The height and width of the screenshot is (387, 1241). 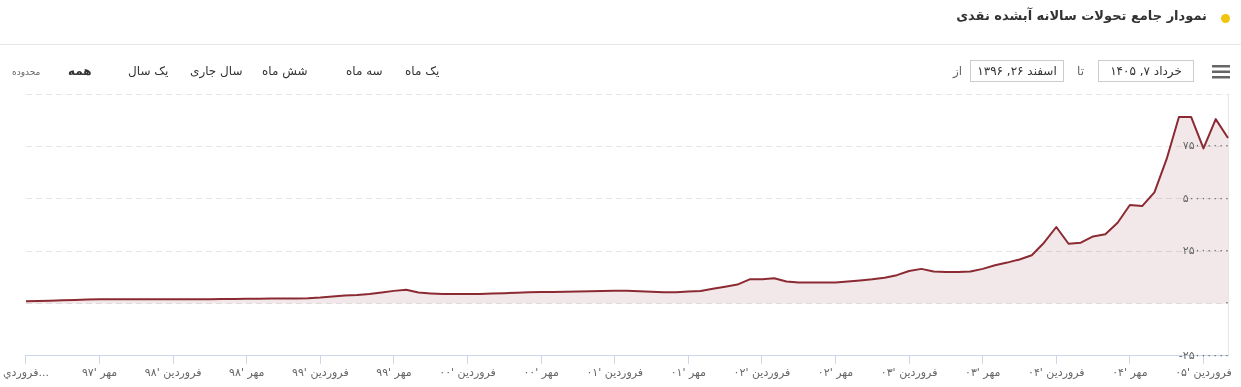 What do you see at coordinates (364, 71) in the screenshot?
I see `text: سه ماه` at bounding box center [364, 71].